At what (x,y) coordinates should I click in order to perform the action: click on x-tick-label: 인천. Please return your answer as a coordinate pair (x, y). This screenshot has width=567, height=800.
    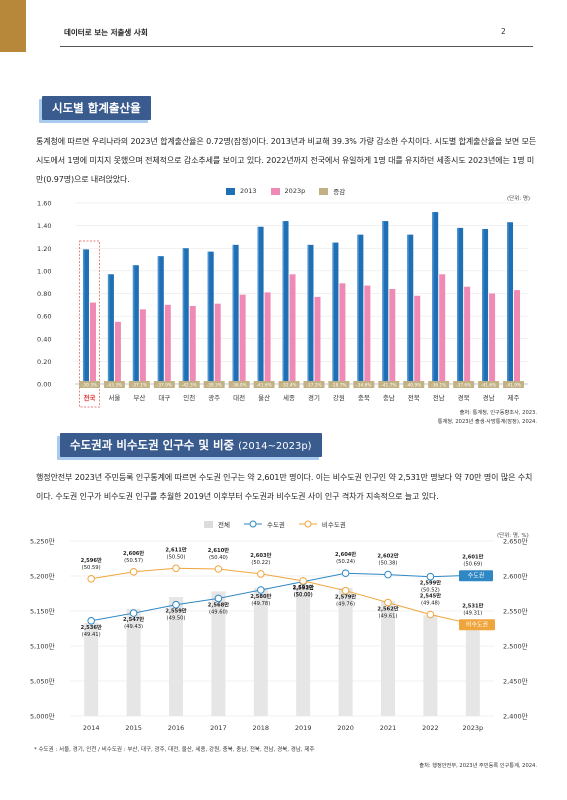
    Looking at the image, I should click on (189, 397).